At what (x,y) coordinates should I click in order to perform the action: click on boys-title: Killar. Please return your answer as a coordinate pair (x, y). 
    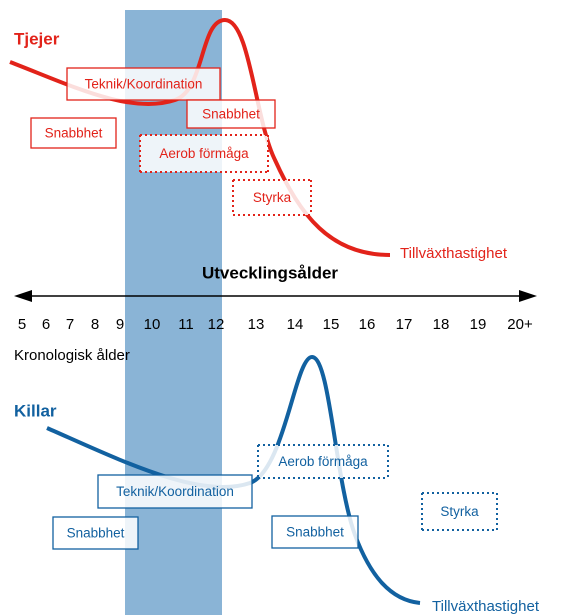
    Looking at the image, I should click on (35, 410).